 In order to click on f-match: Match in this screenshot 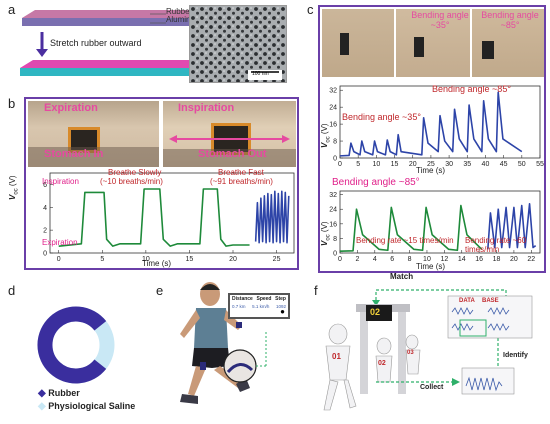, I will do `click(402, 276)`.